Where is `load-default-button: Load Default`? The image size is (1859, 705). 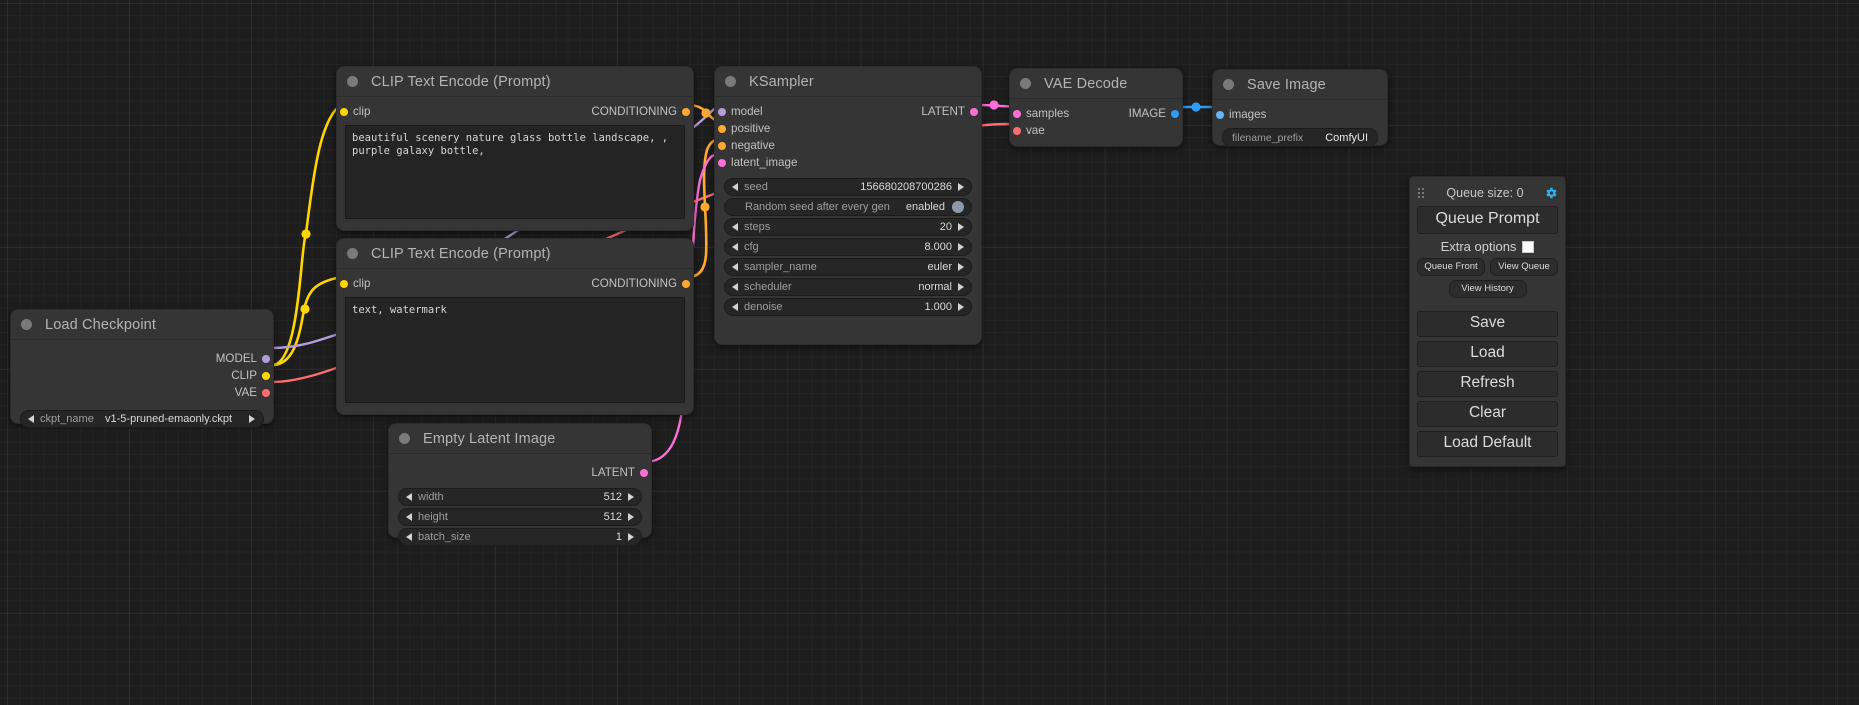 load-default-button: Load Default is located at coordinates (1487, 444).